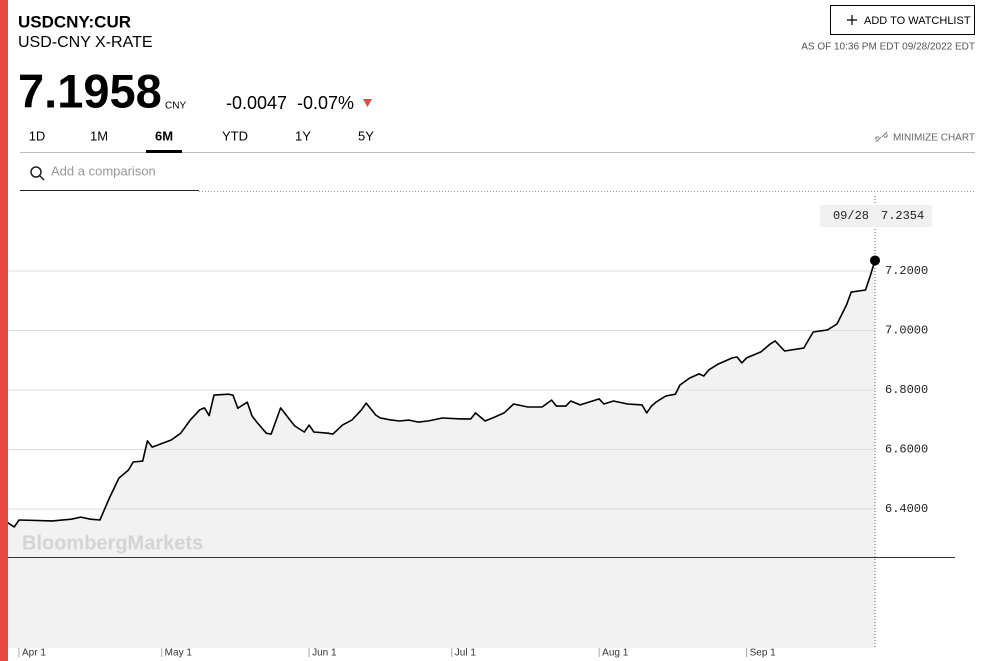 The image size is (1000, 661). I want to click on watchlist-button: ADD TO WATCHLIST, so click(902, 20).